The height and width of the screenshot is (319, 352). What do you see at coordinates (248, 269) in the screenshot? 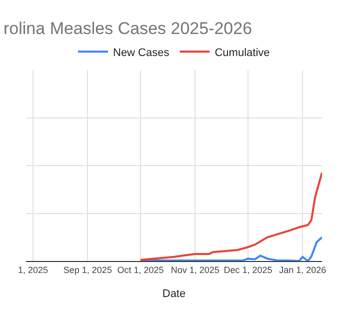
I see `x-tick-label: Dec 1, 2025` at bounding box center [248, 269].